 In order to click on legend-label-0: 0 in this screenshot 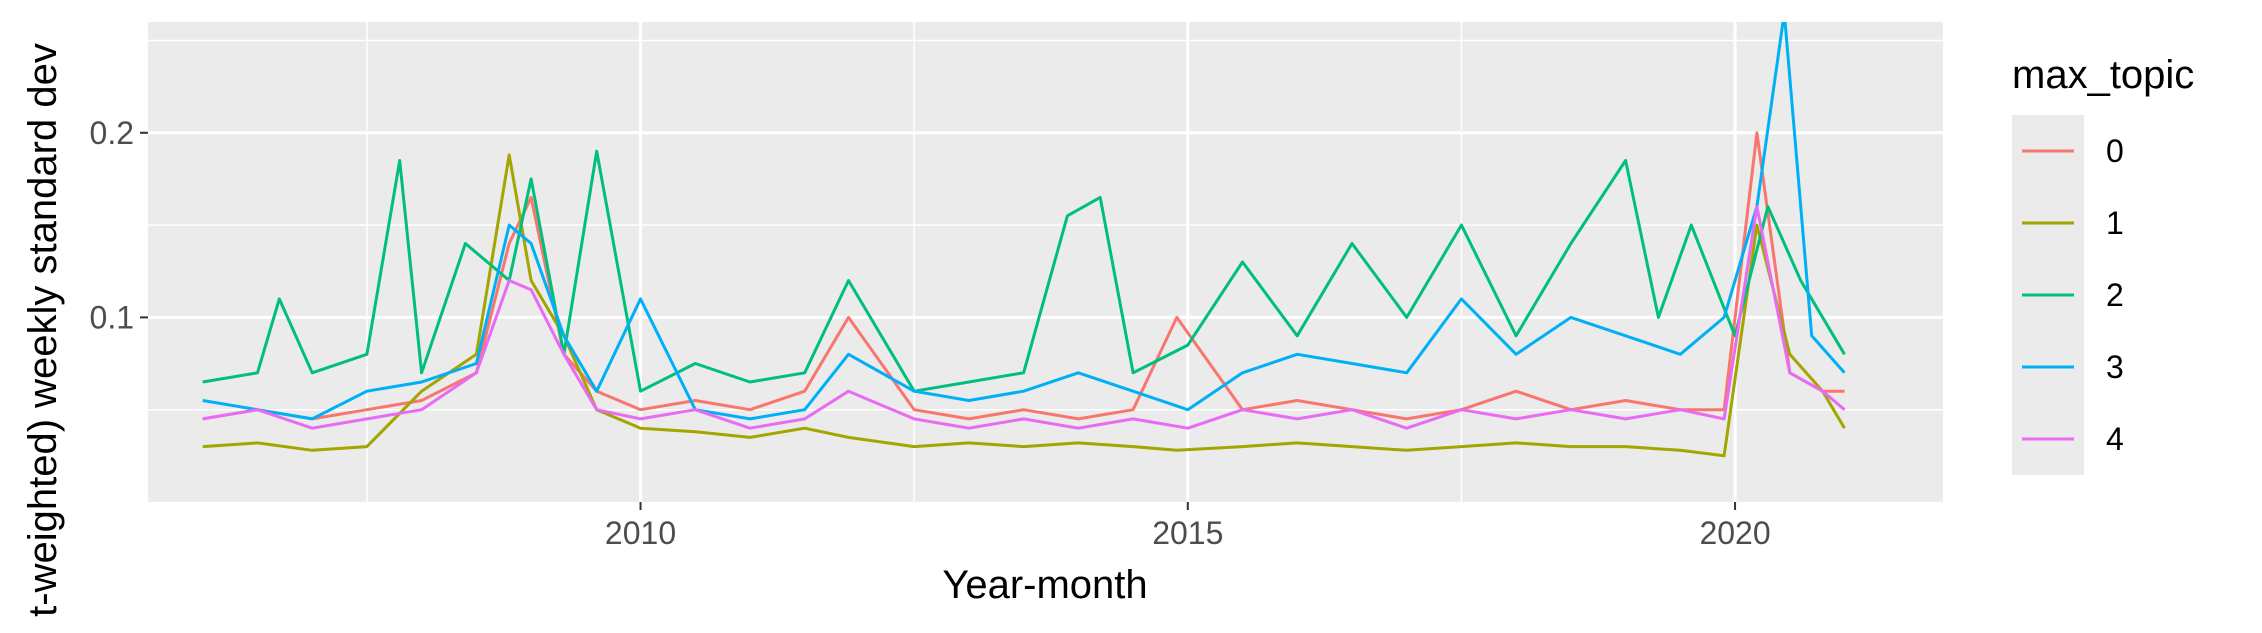, I will do `click(2115, 151)`.